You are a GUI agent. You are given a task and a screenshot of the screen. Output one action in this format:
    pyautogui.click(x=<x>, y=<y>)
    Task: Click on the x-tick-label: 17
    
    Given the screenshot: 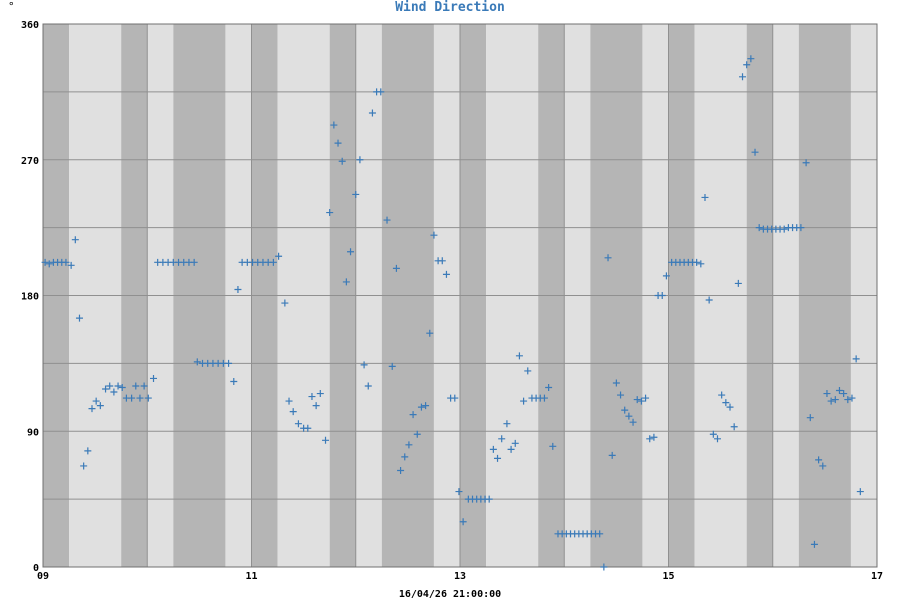 What is the action you would take?
    pyautogui.click(x=877, y=576)
    